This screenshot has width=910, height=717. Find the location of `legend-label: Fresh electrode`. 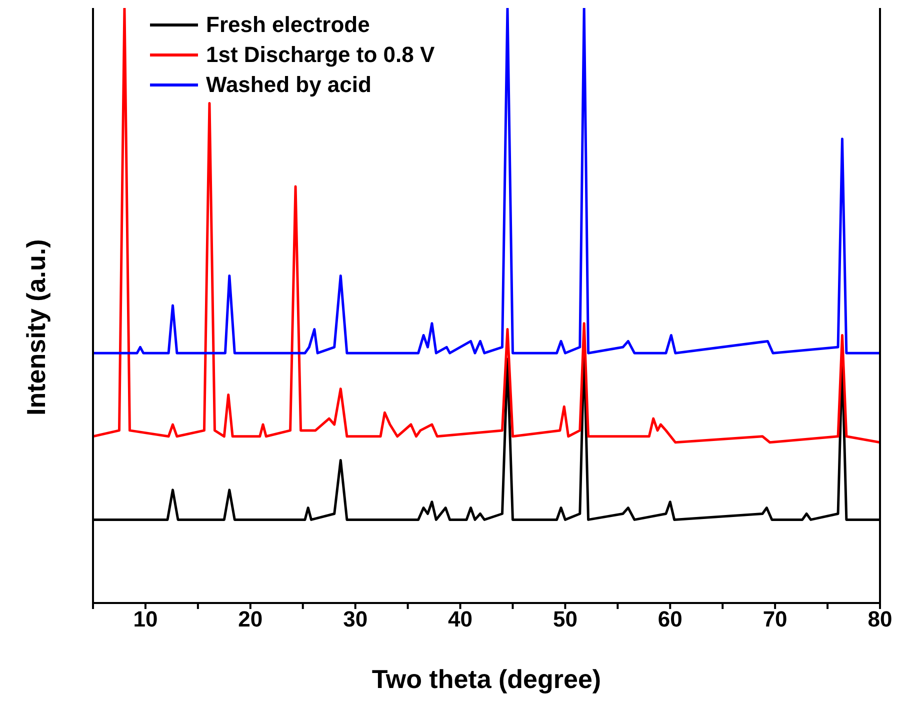

legend-label: Fresh electrode is located at coordinates (288, 25).